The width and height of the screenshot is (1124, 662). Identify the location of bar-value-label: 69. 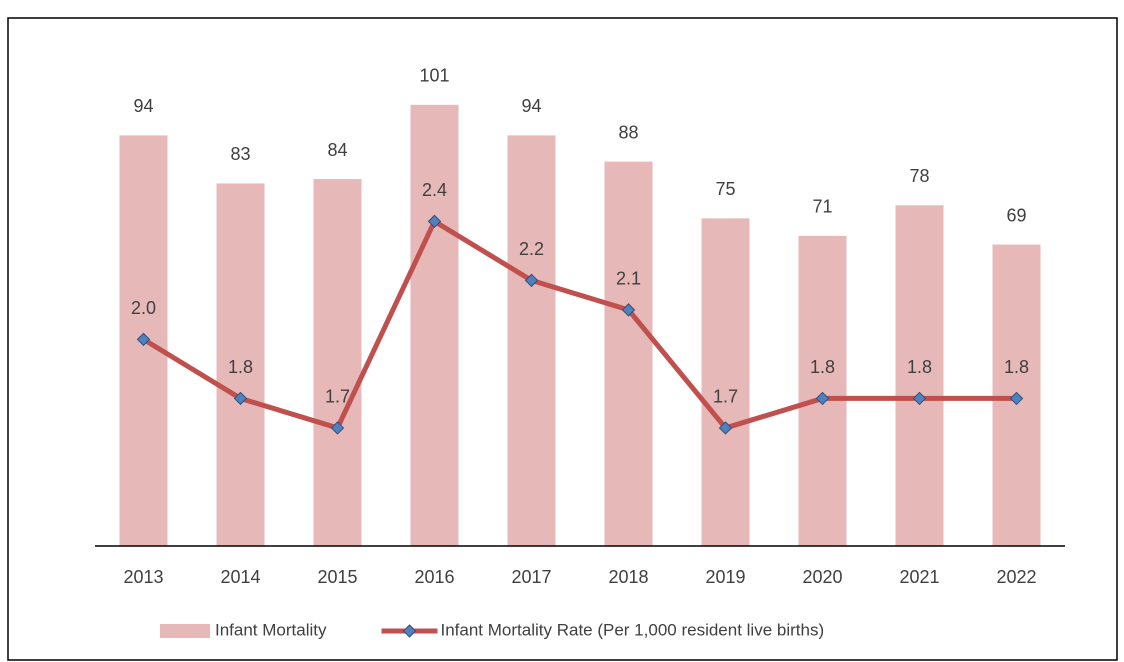
(1016, 215).